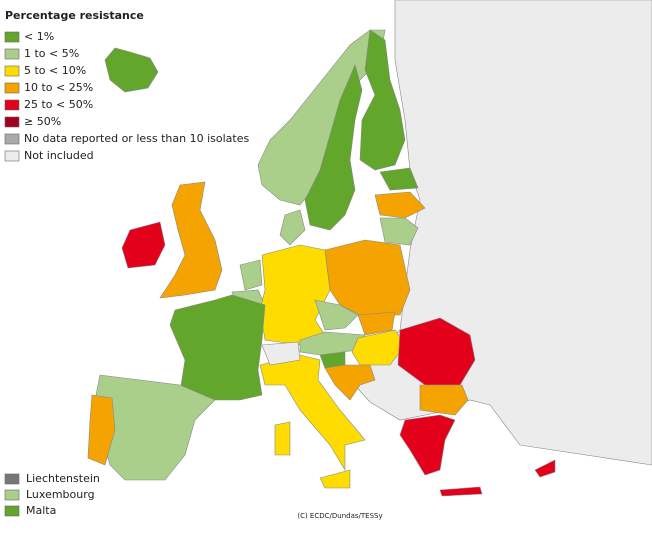 Image resolution: width=652 pixels, height=538 pixels. What do you see at coordinates (339, 516) in the screenshot?
I see `credit: (C) ECDC/Dundas/TESSy` at bounding box center [339, 516].